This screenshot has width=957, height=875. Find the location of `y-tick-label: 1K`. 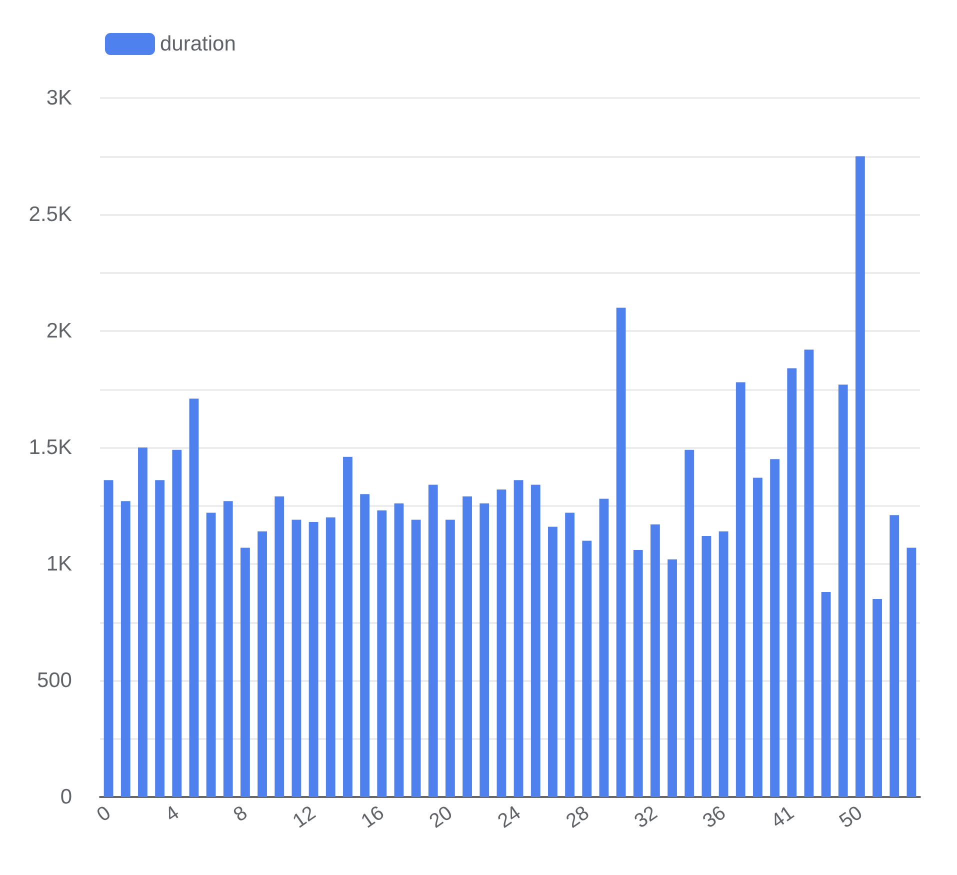

y-tick-label: 1K is located at coordinates (59, 564).